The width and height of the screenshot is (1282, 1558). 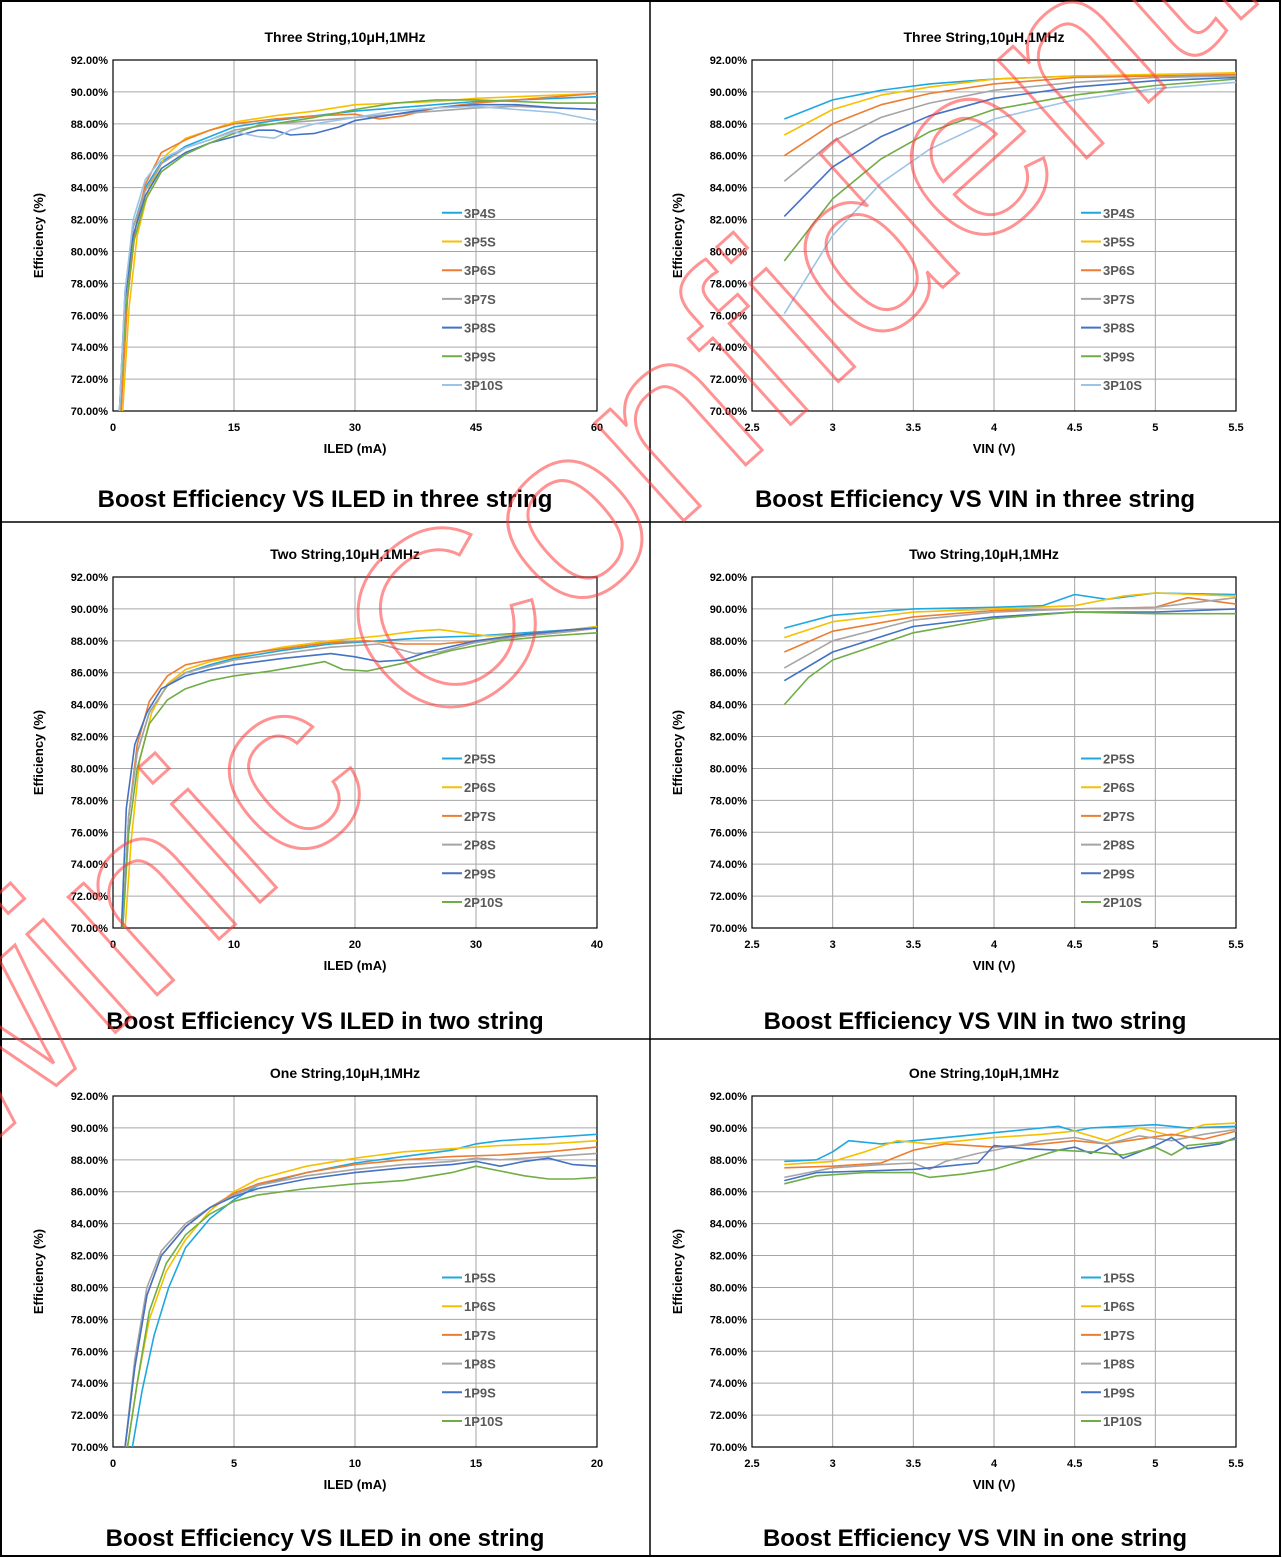 I want to click on figure-caption: Boost Efficiency VS ILED in three string, so click(x=325, y=499).